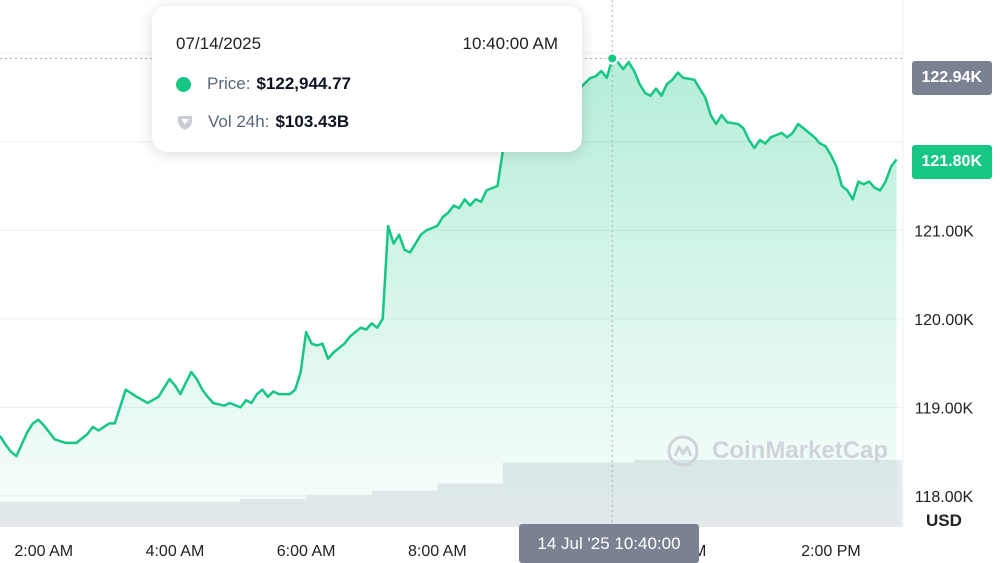 The image size is (1000, 563). I want to click on x-tick-label: 4:00 AM, so click(175, 551).